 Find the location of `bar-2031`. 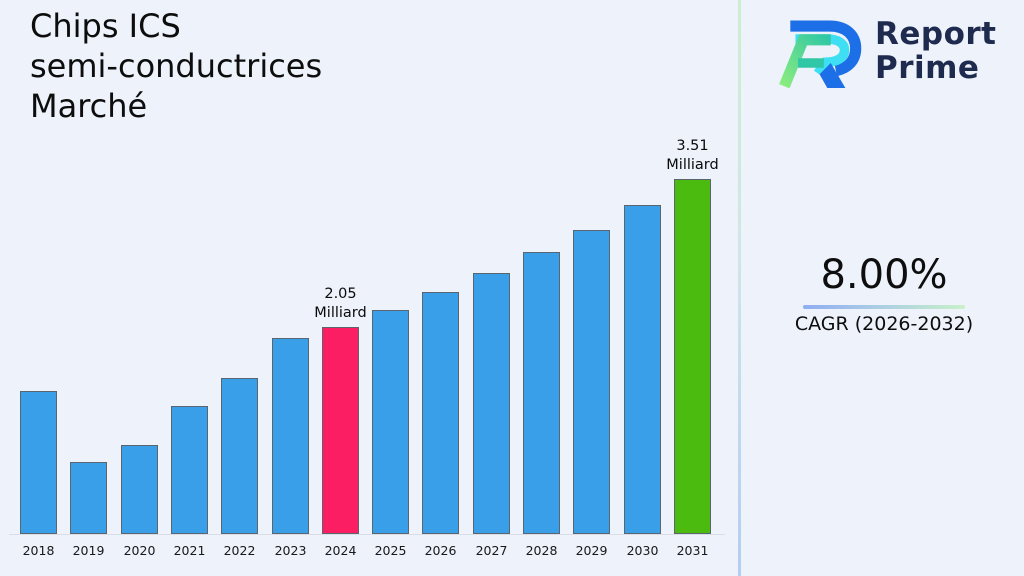

bar-2031 is located at coordinates (692, 356).